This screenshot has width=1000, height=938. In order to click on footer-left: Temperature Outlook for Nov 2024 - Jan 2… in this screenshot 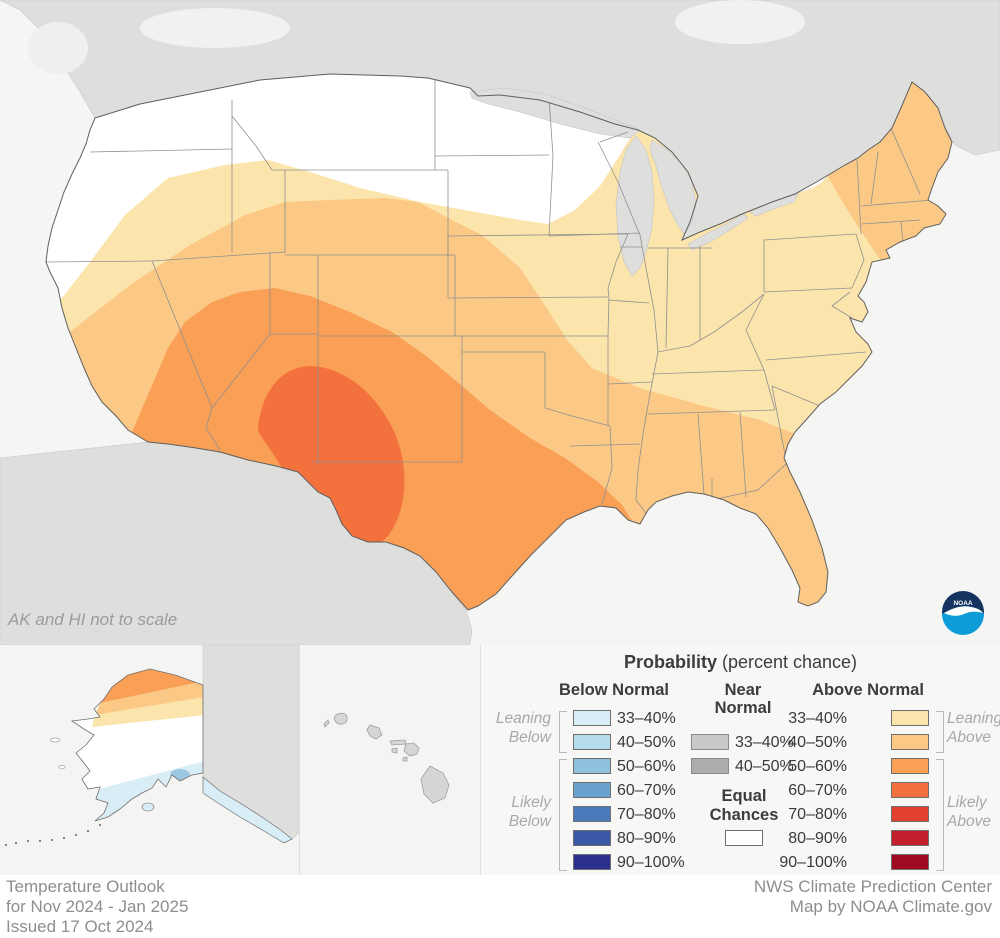, I will do `click(97, 907)`.